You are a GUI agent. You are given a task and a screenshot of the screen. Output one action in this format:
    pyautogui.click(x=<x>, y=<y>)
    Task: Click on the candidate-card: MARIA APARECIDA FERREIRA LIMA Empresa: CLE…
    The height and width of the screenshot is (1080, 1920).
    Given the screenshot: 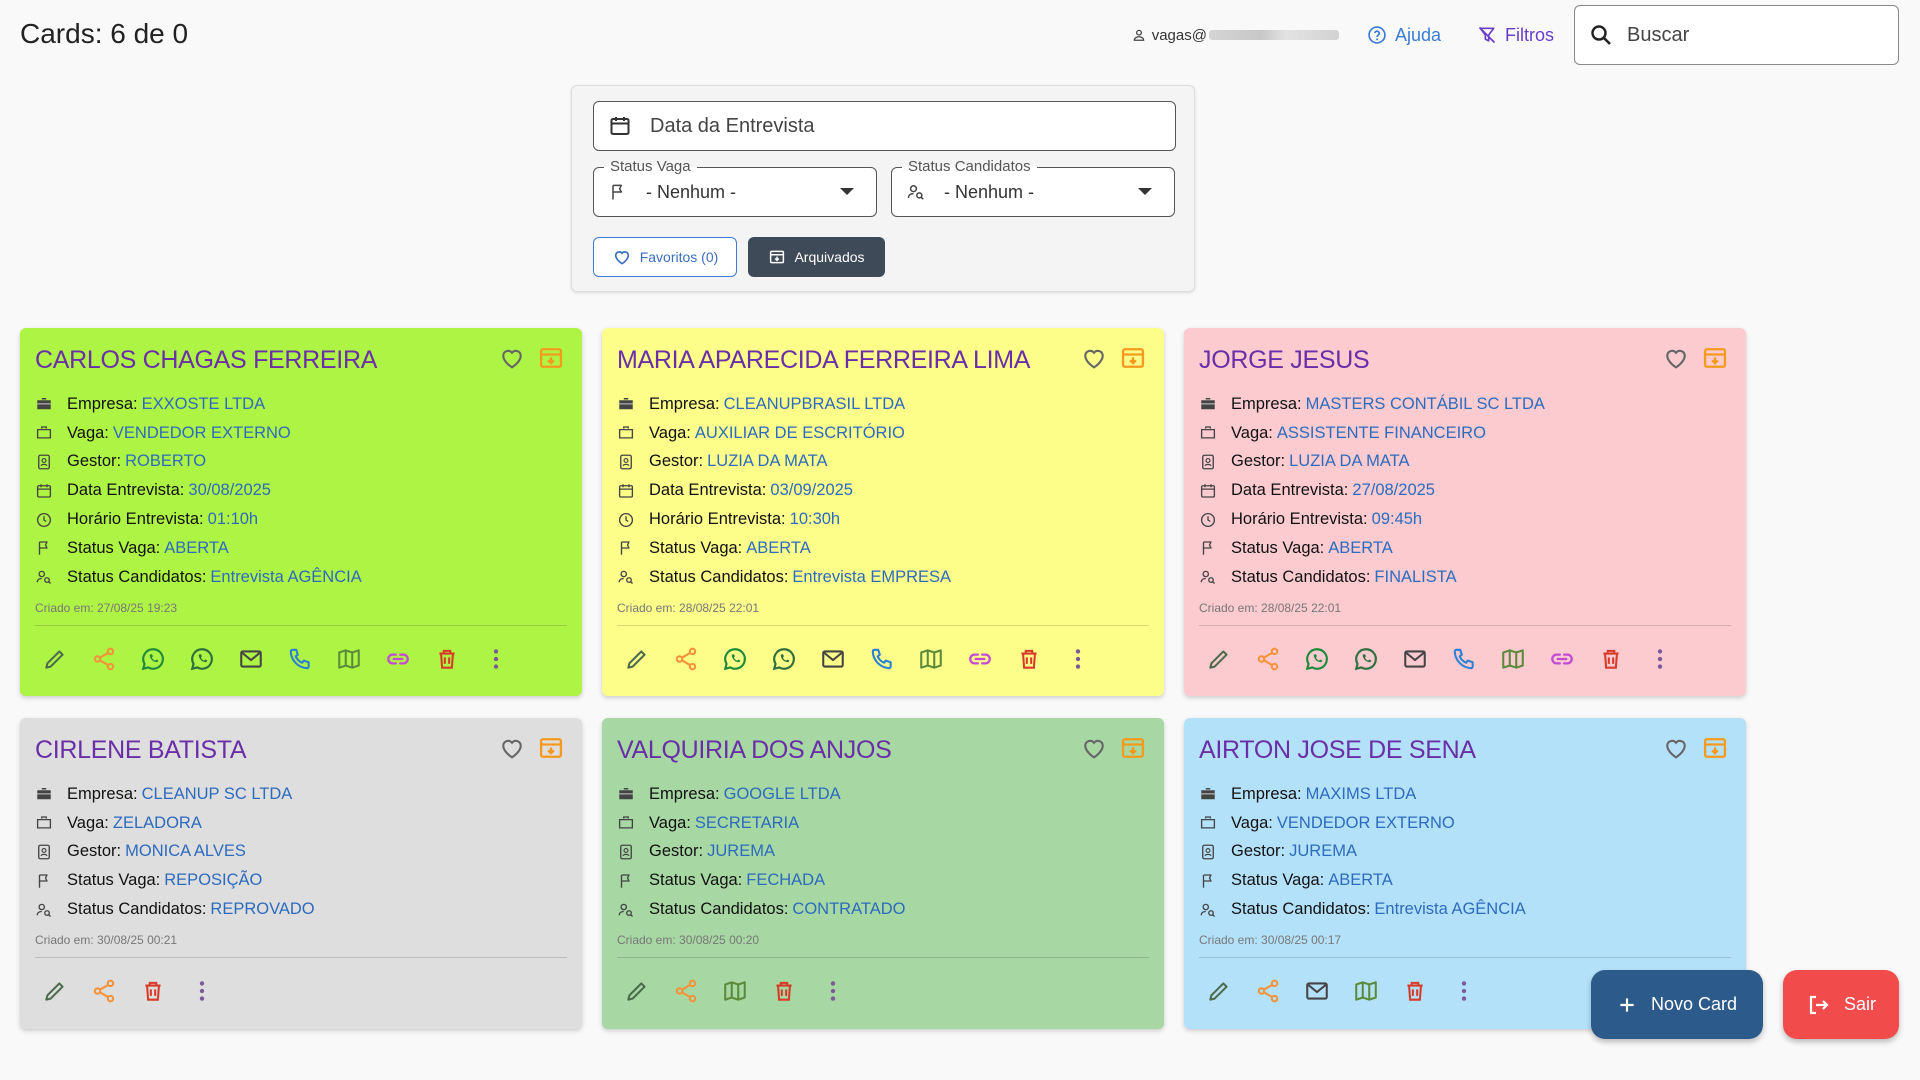 What is the action you would take?
    pyautogui.click(x=883, y=512)
    